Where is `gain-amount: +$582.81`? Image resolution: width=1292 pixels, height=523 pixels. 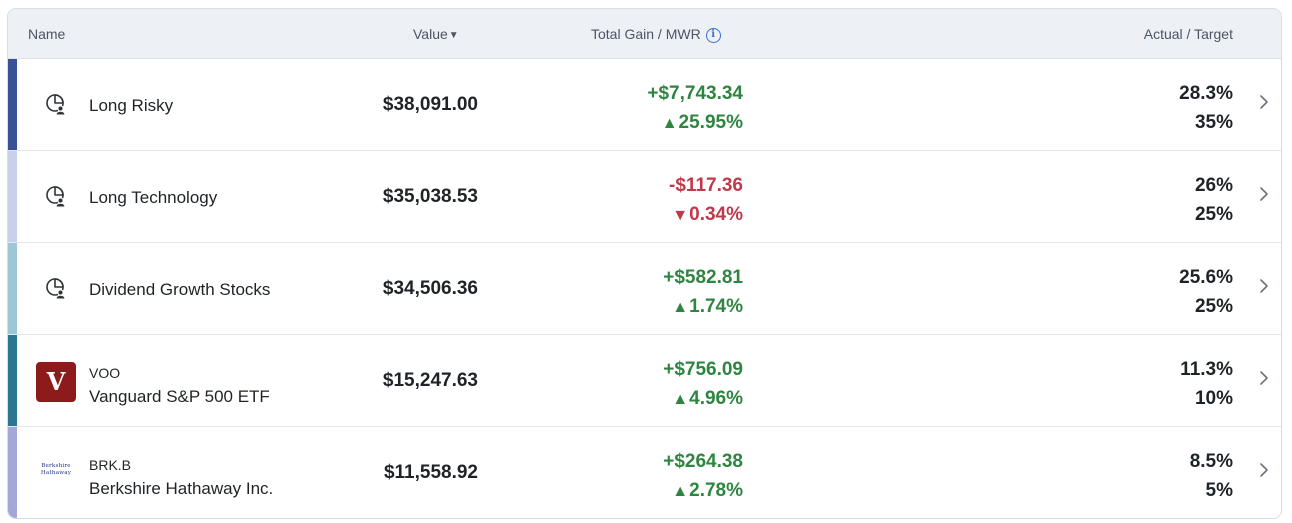
gain-amount: +$582.81 is located at coordinates (703, 277).